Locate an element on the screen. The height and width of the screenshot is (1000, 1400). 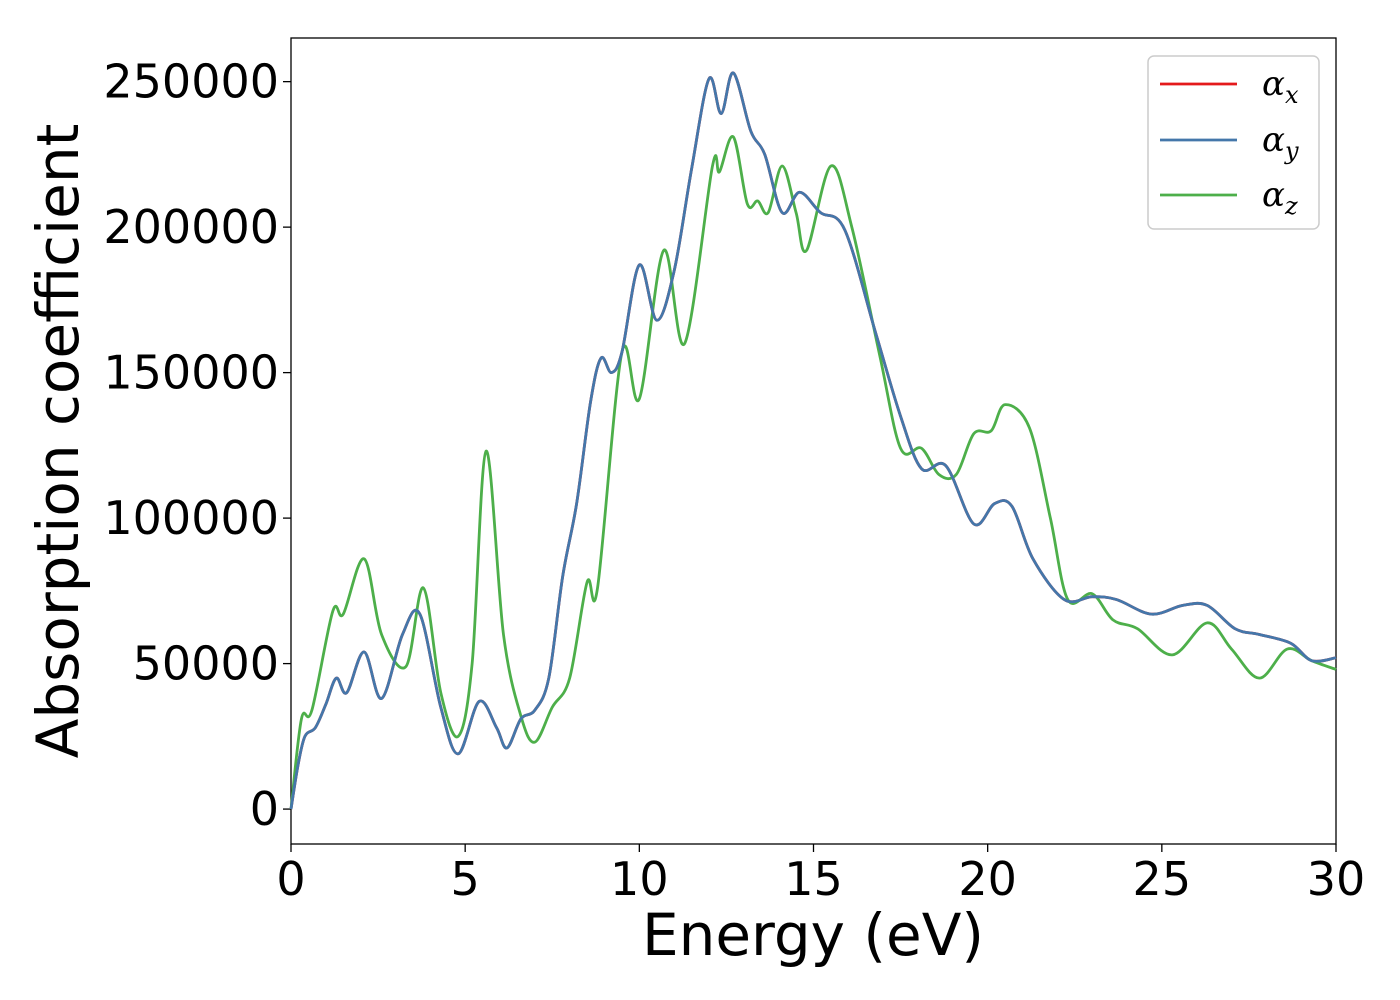
x-tick-label: 5 is located at coordinates (465, 879).